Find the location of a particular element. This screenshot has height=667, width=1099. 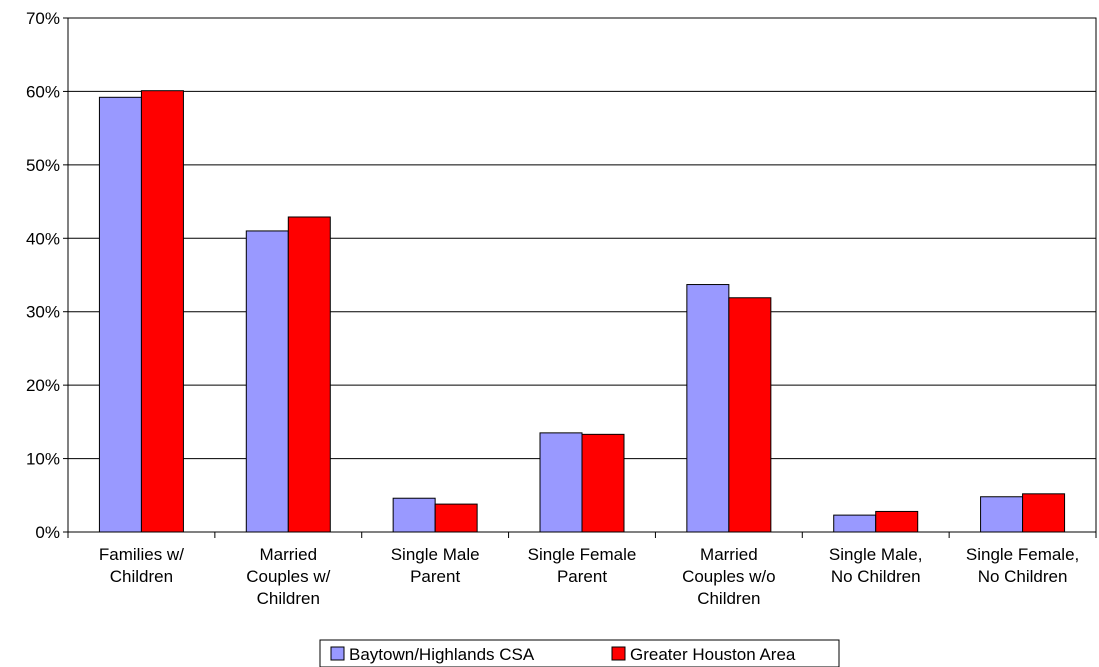

x-category-label: Married Couples w/o Children is located at coordinates (729, 576).